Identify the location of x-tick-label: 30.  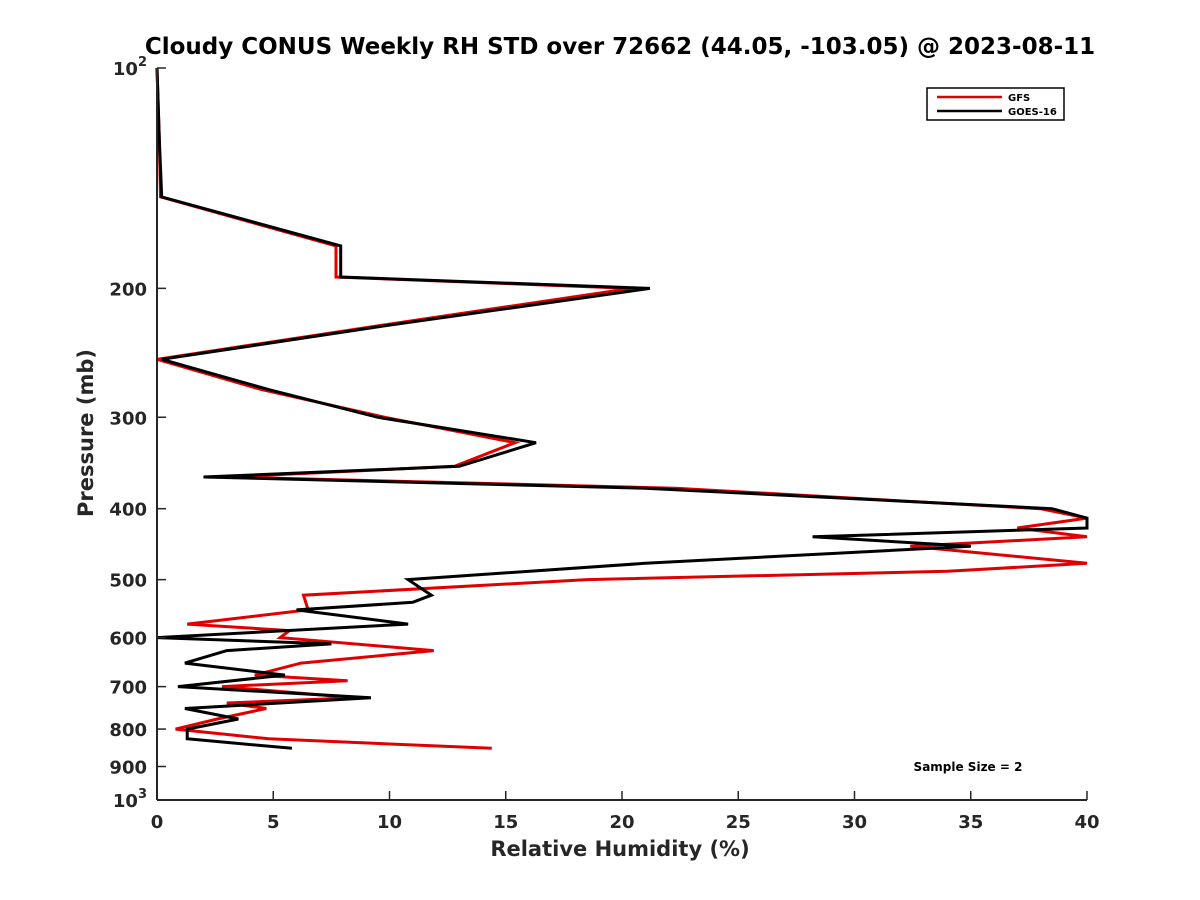
(854, 822).